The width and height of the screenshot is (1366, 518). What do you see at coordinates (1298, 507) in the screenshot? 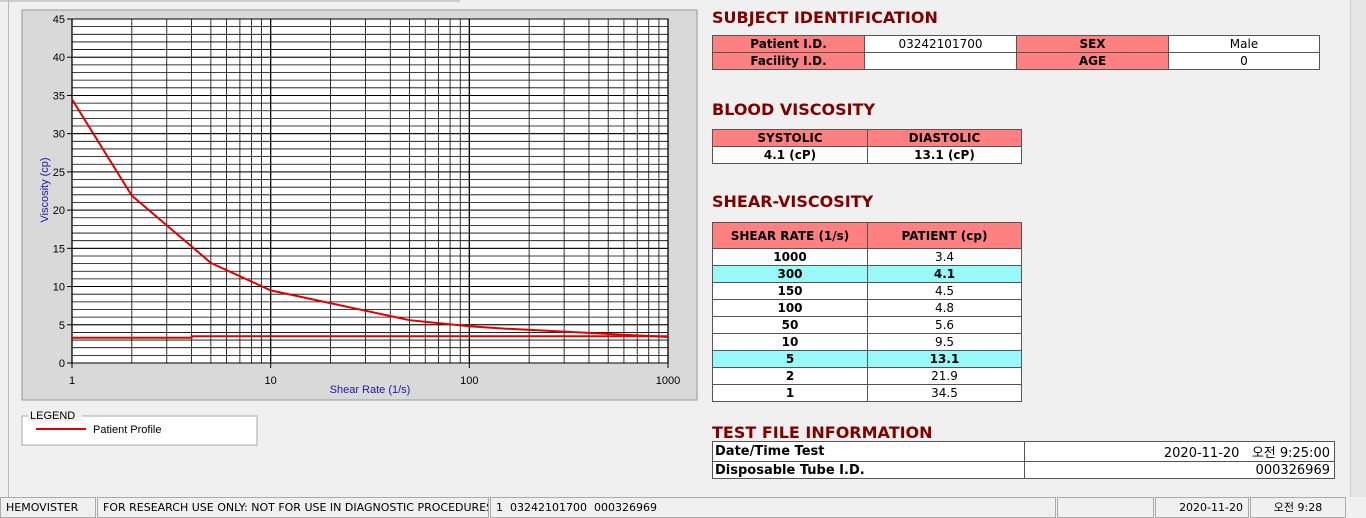
I see `status-cell: 오전 9:28` at bounding box center [1298, 507].